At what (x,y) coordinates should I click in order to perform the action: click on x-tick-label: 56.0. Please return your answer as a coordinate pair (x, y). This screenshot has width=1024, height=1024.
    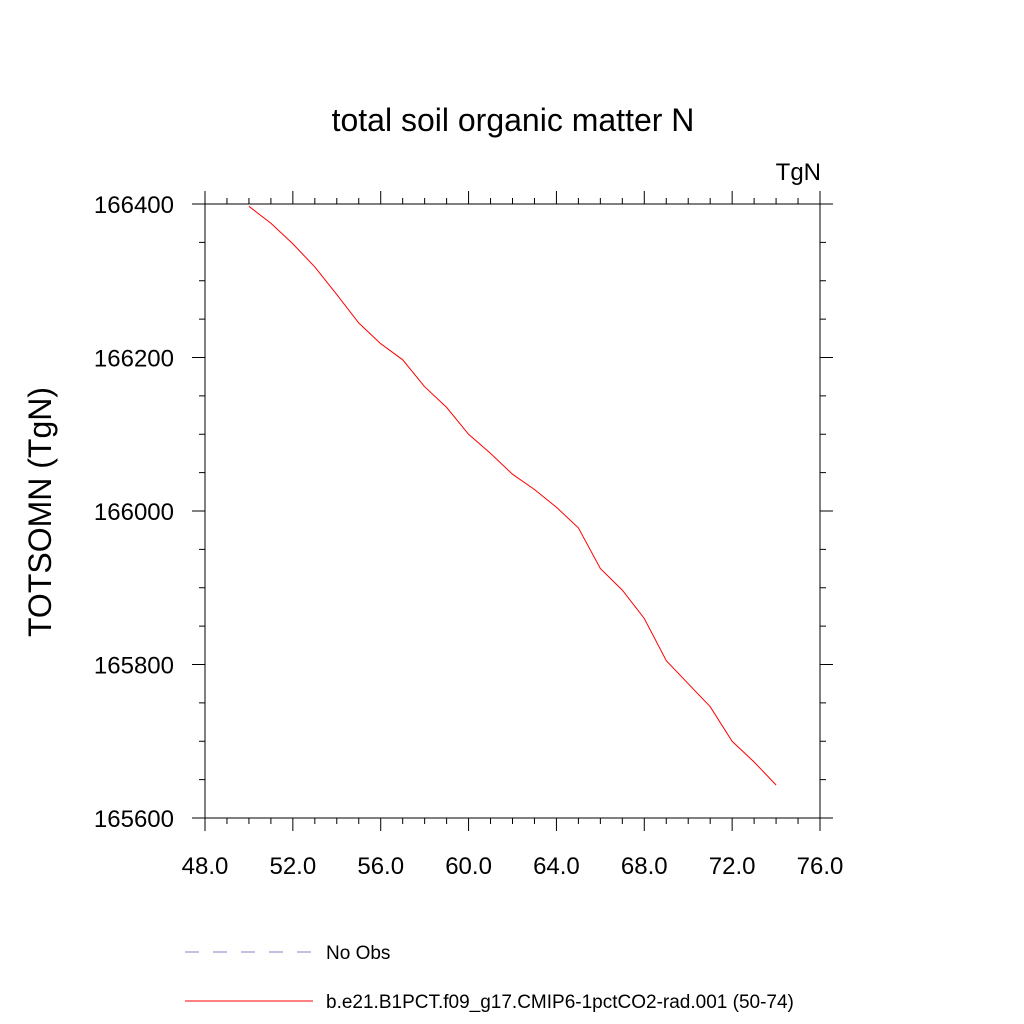
    Looking at the image, I should click on (380, 866).